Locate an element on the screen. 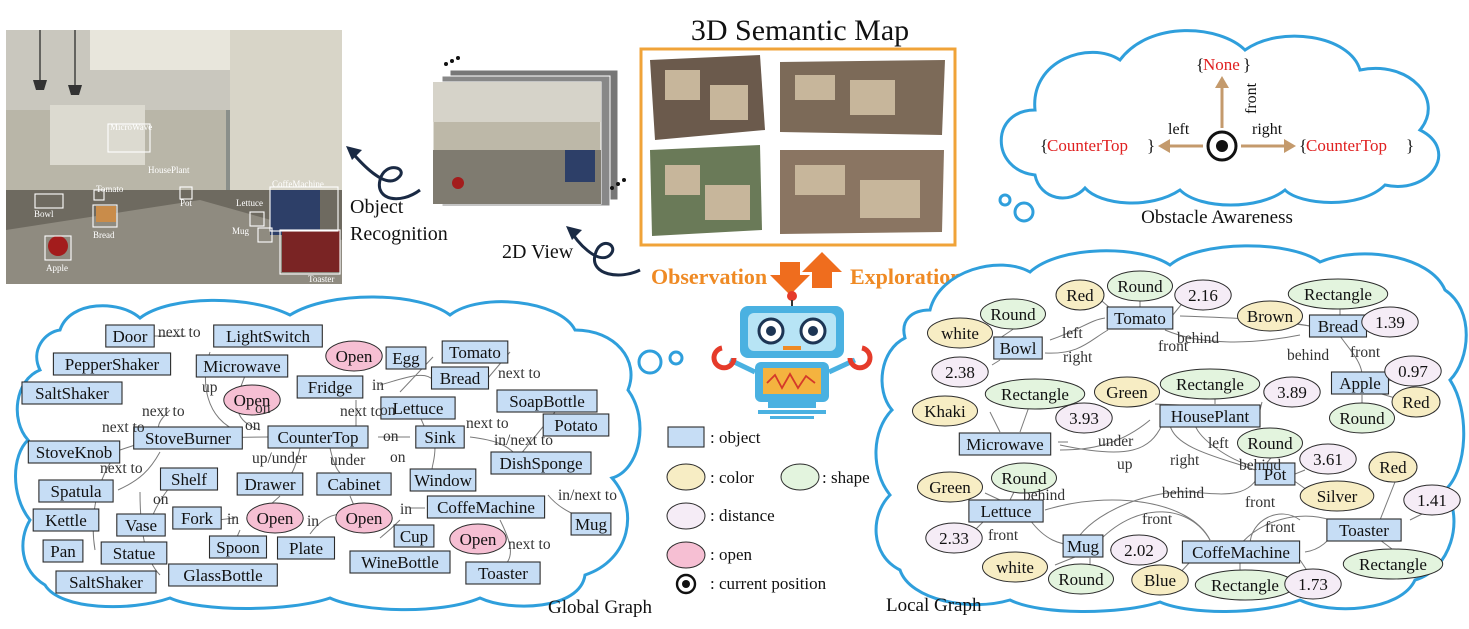  local-node-5-label: Tomato is located at coordinates (1140, 318).